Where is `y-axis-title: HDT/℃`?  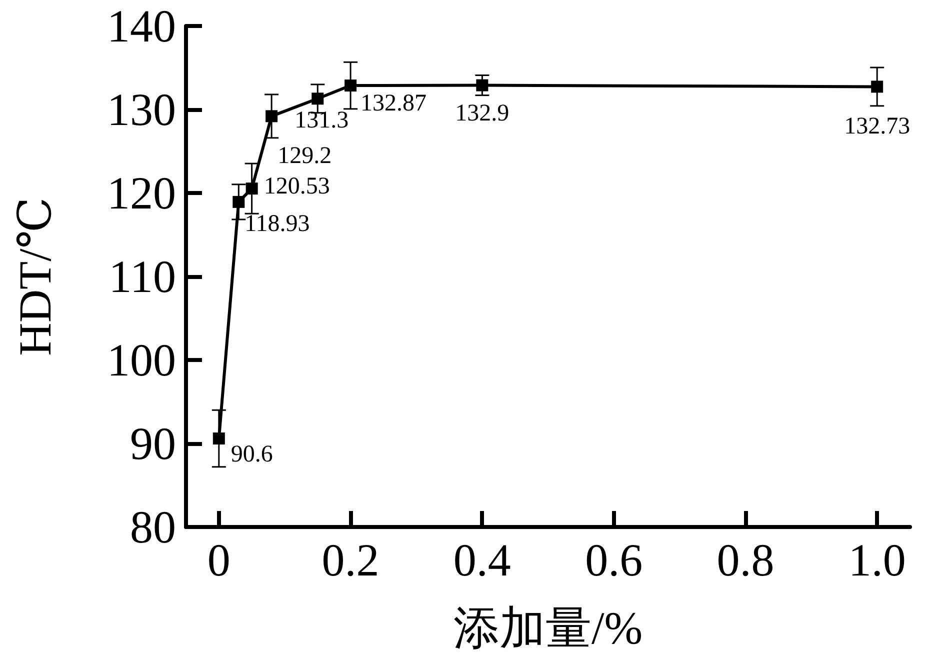 y-axis-title: HDT/℃ is located at coordinates (35, 276).